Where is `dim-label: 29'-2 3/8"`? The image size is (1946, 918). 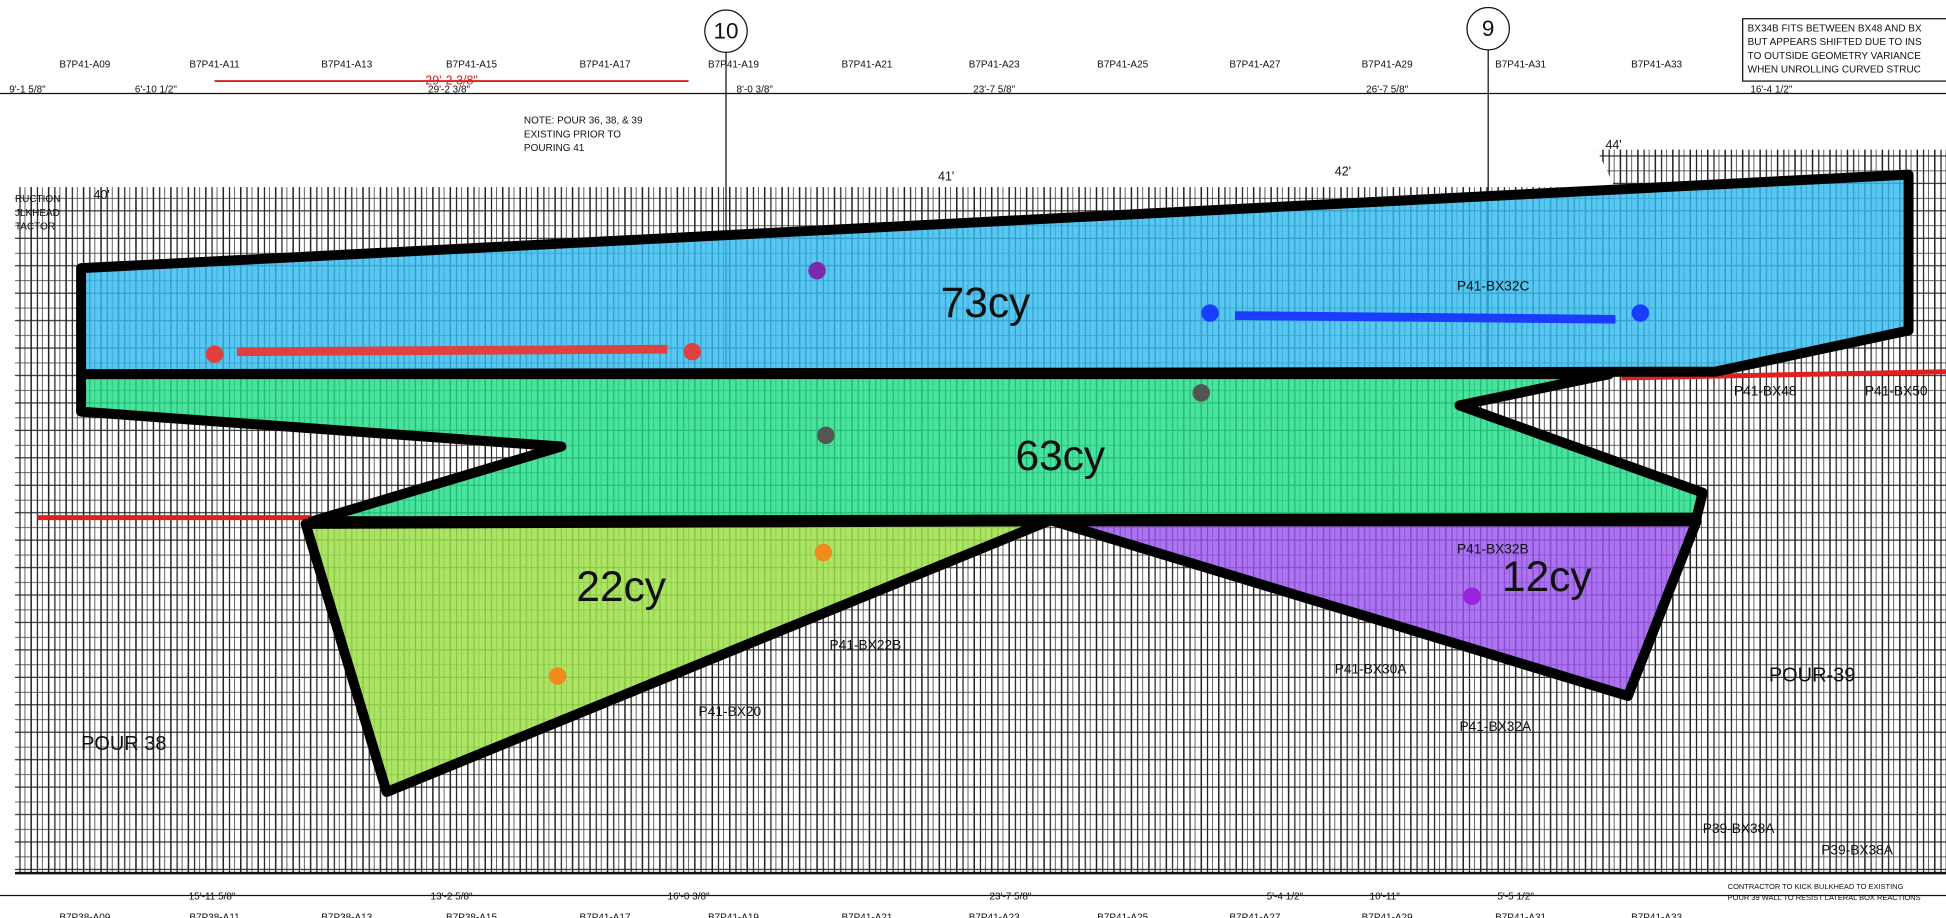 dim-label: 29'-2 3/8" is located at coordinates (449, 89).